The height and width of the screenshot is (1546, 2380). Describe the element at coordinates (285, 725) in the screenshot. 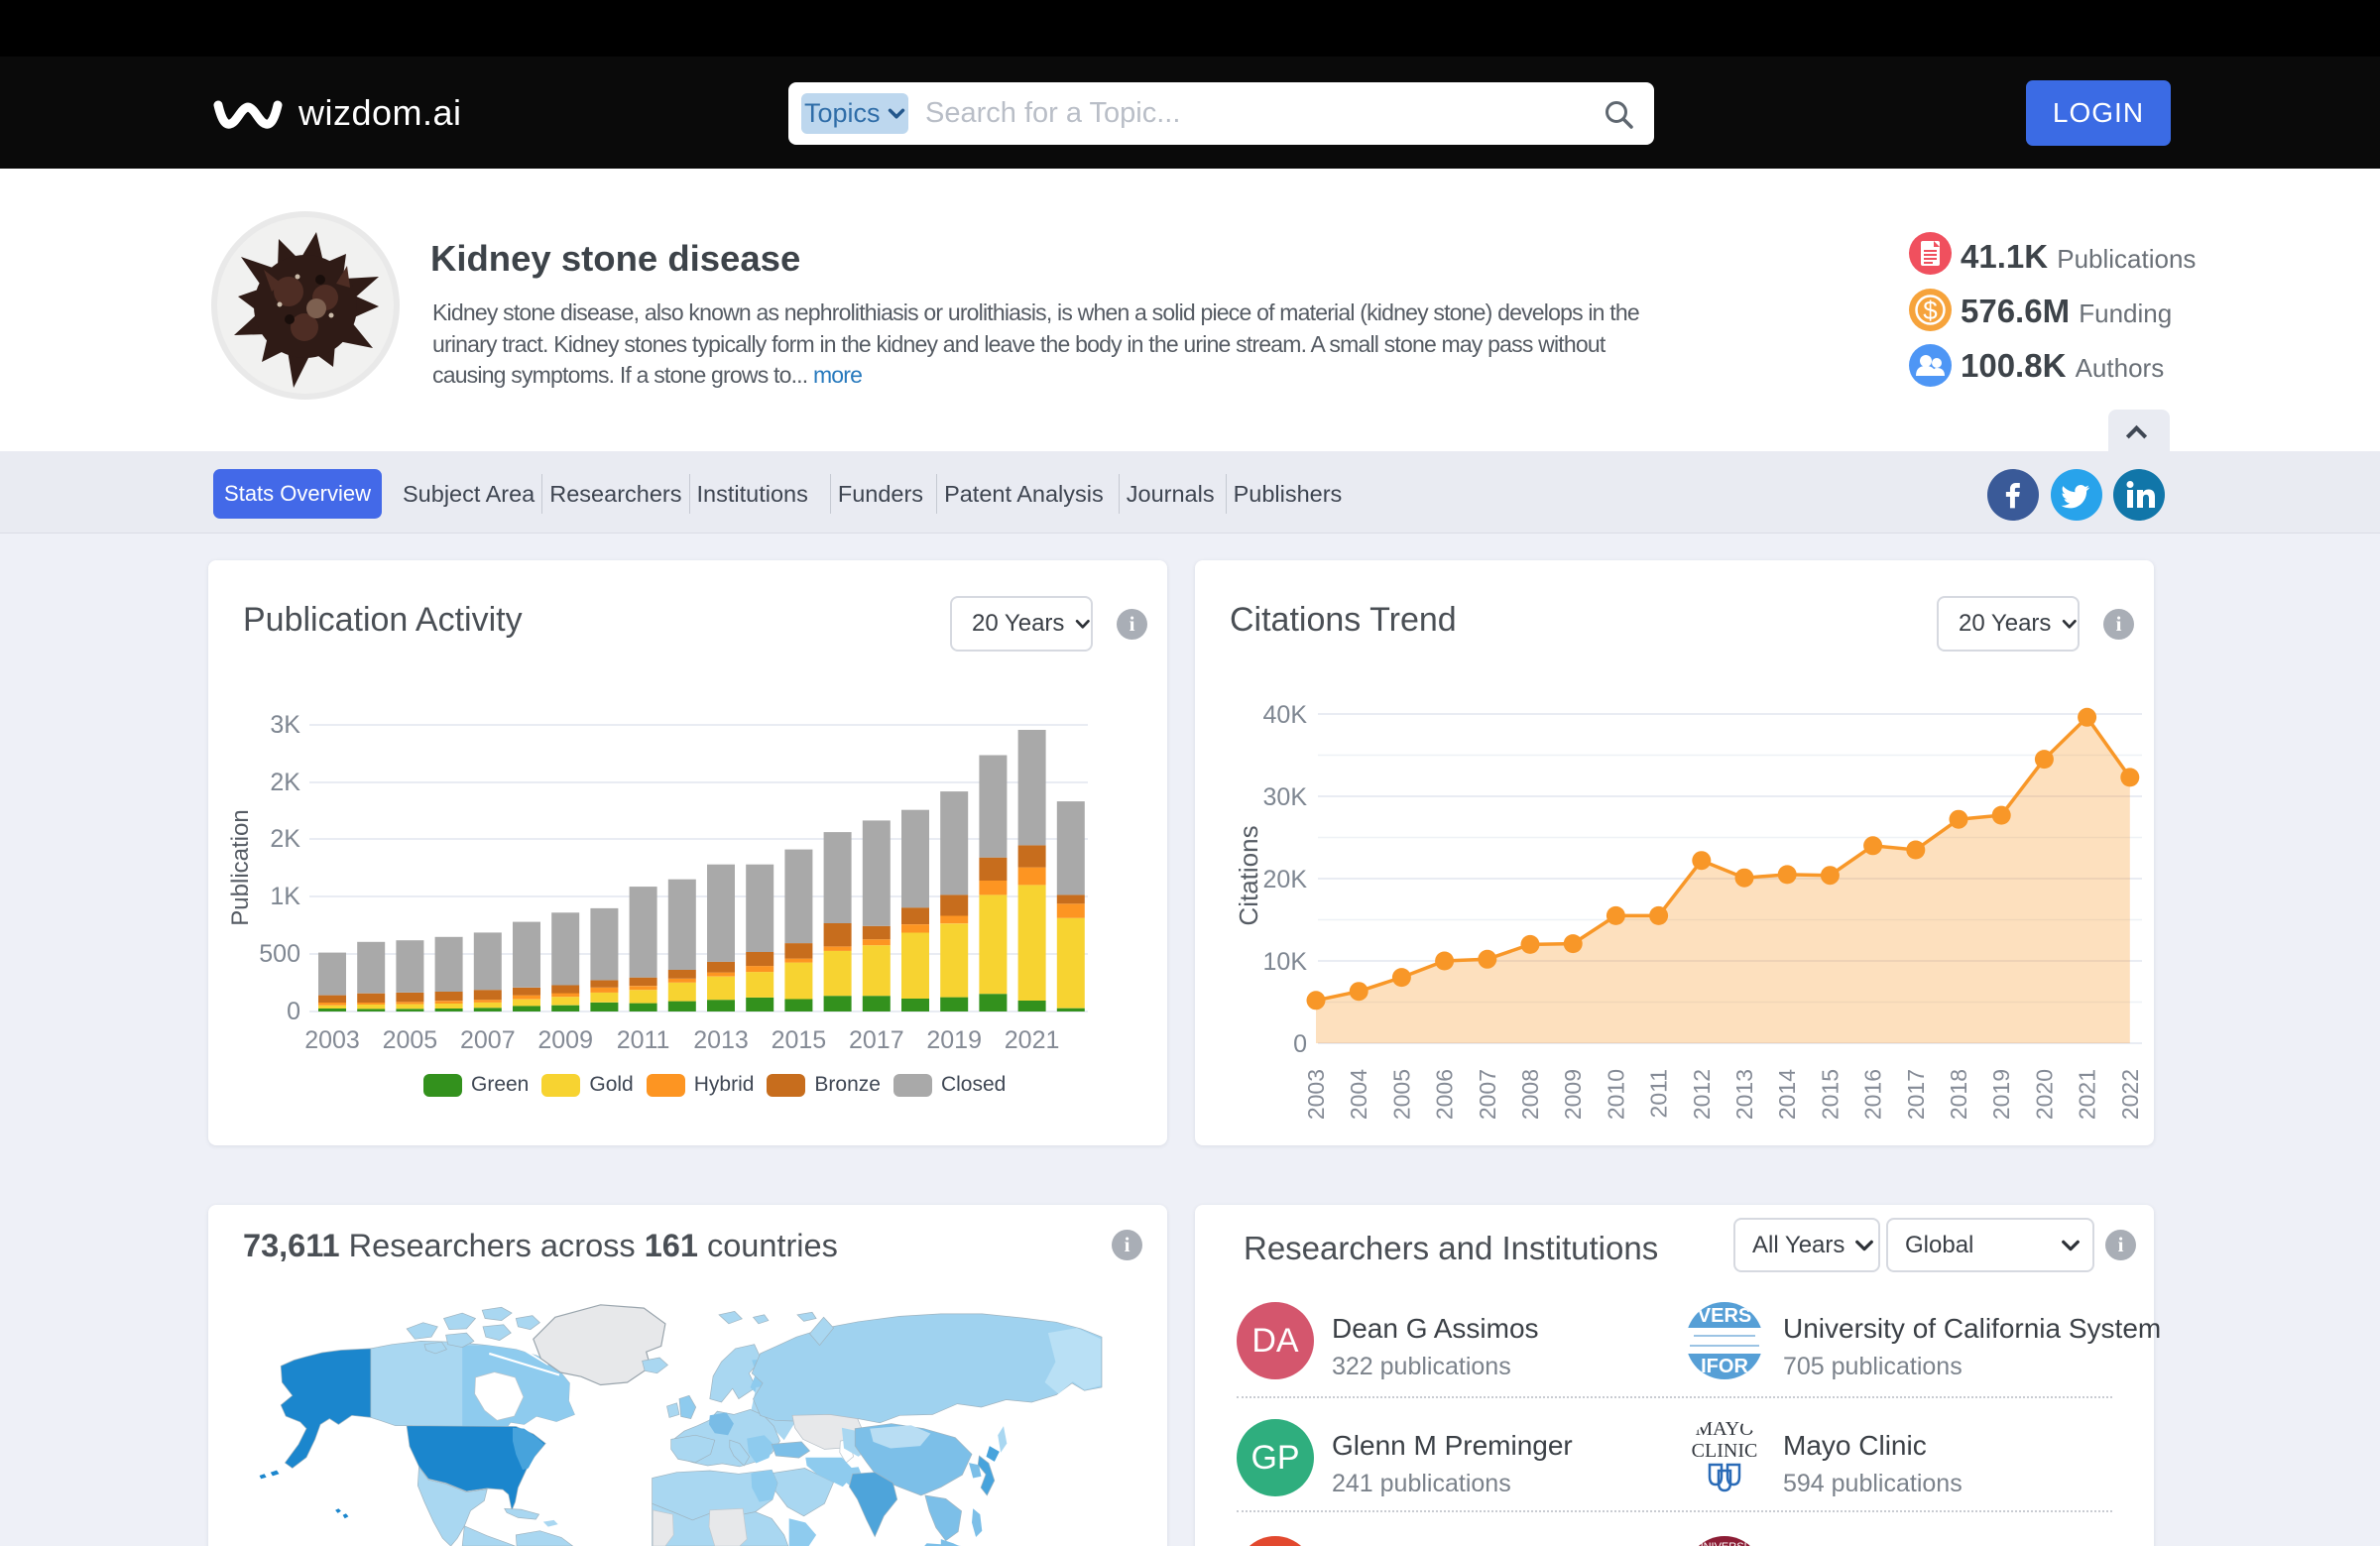

I see `svg-text: 3K` at that location.